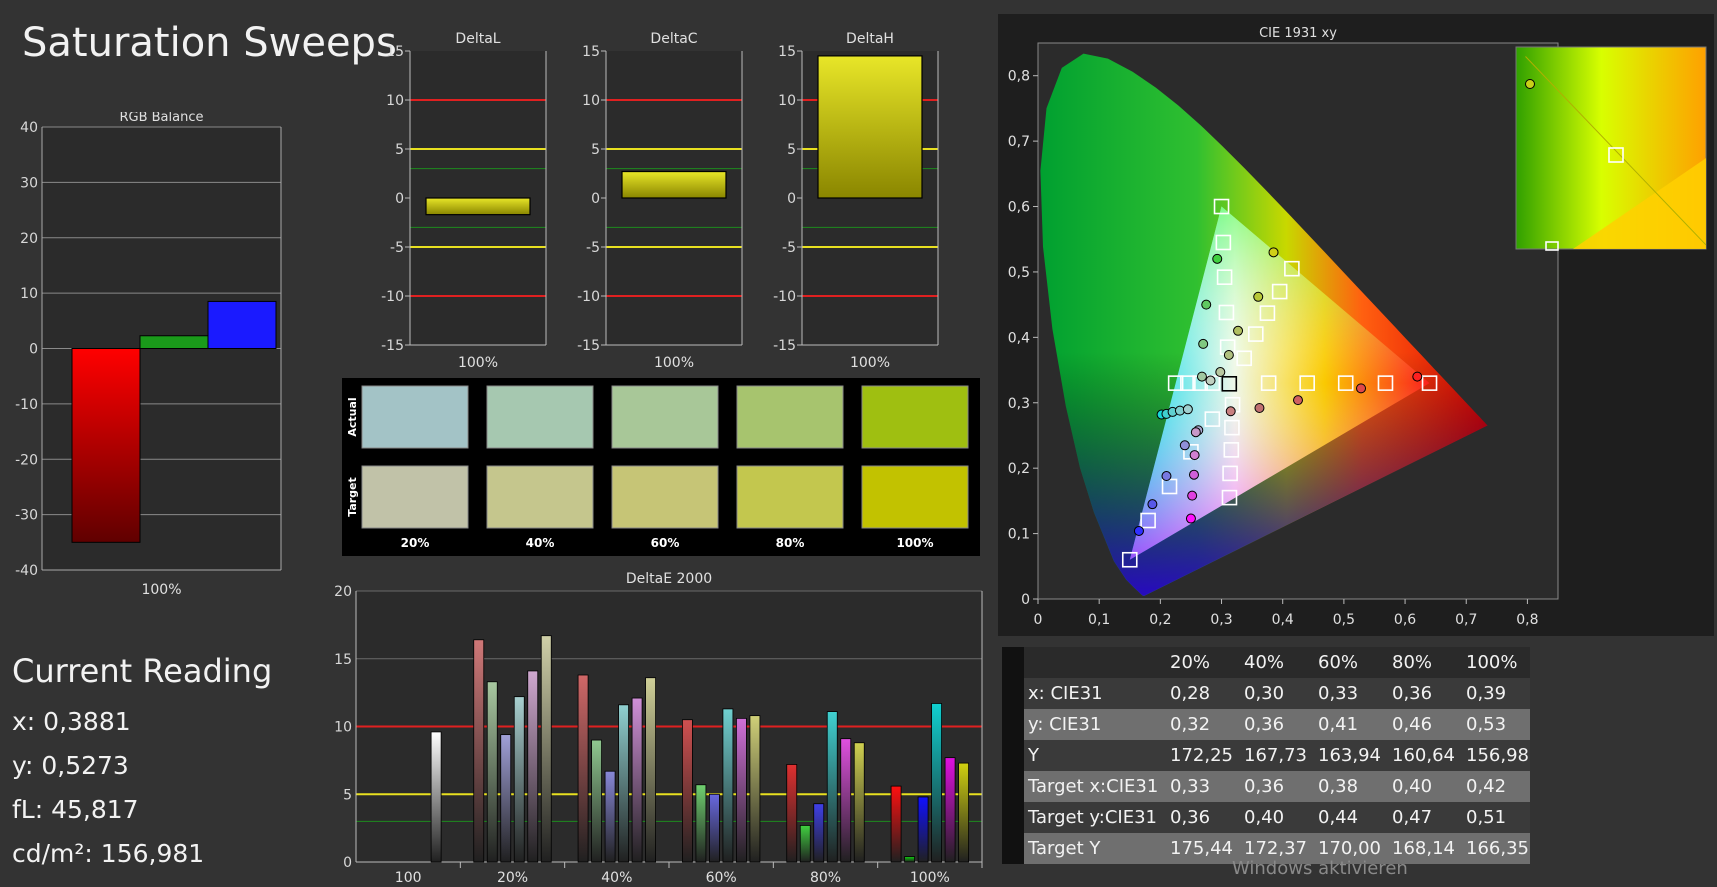 The image size is (1717, 887). What do you see at coordinates (1412, 662) in the screenshot?
I see `table-header-cell: 80%` at bounding box center [1412, 662].